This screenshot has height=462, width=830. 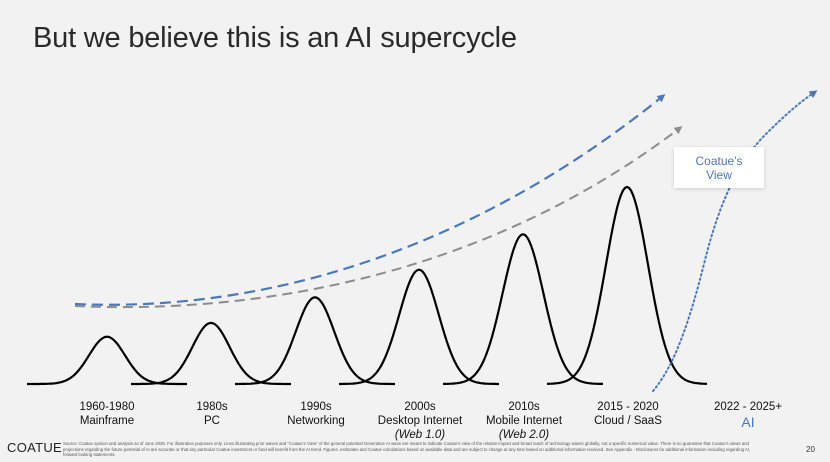 I want to click on wave-name: Cloud / SaaS, so click(x=628, y=421).